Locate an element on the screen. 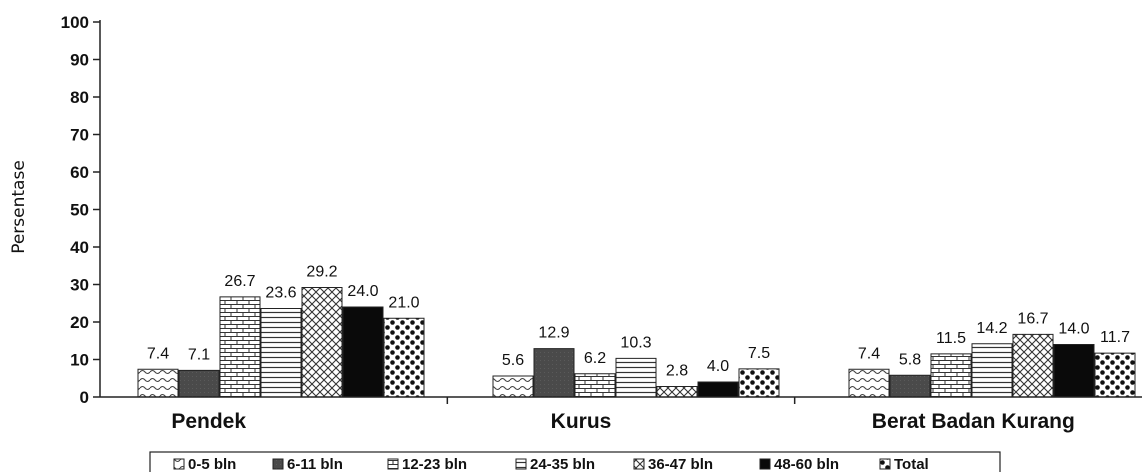  data-label: 4.0 is located at coordinates (718, 366).